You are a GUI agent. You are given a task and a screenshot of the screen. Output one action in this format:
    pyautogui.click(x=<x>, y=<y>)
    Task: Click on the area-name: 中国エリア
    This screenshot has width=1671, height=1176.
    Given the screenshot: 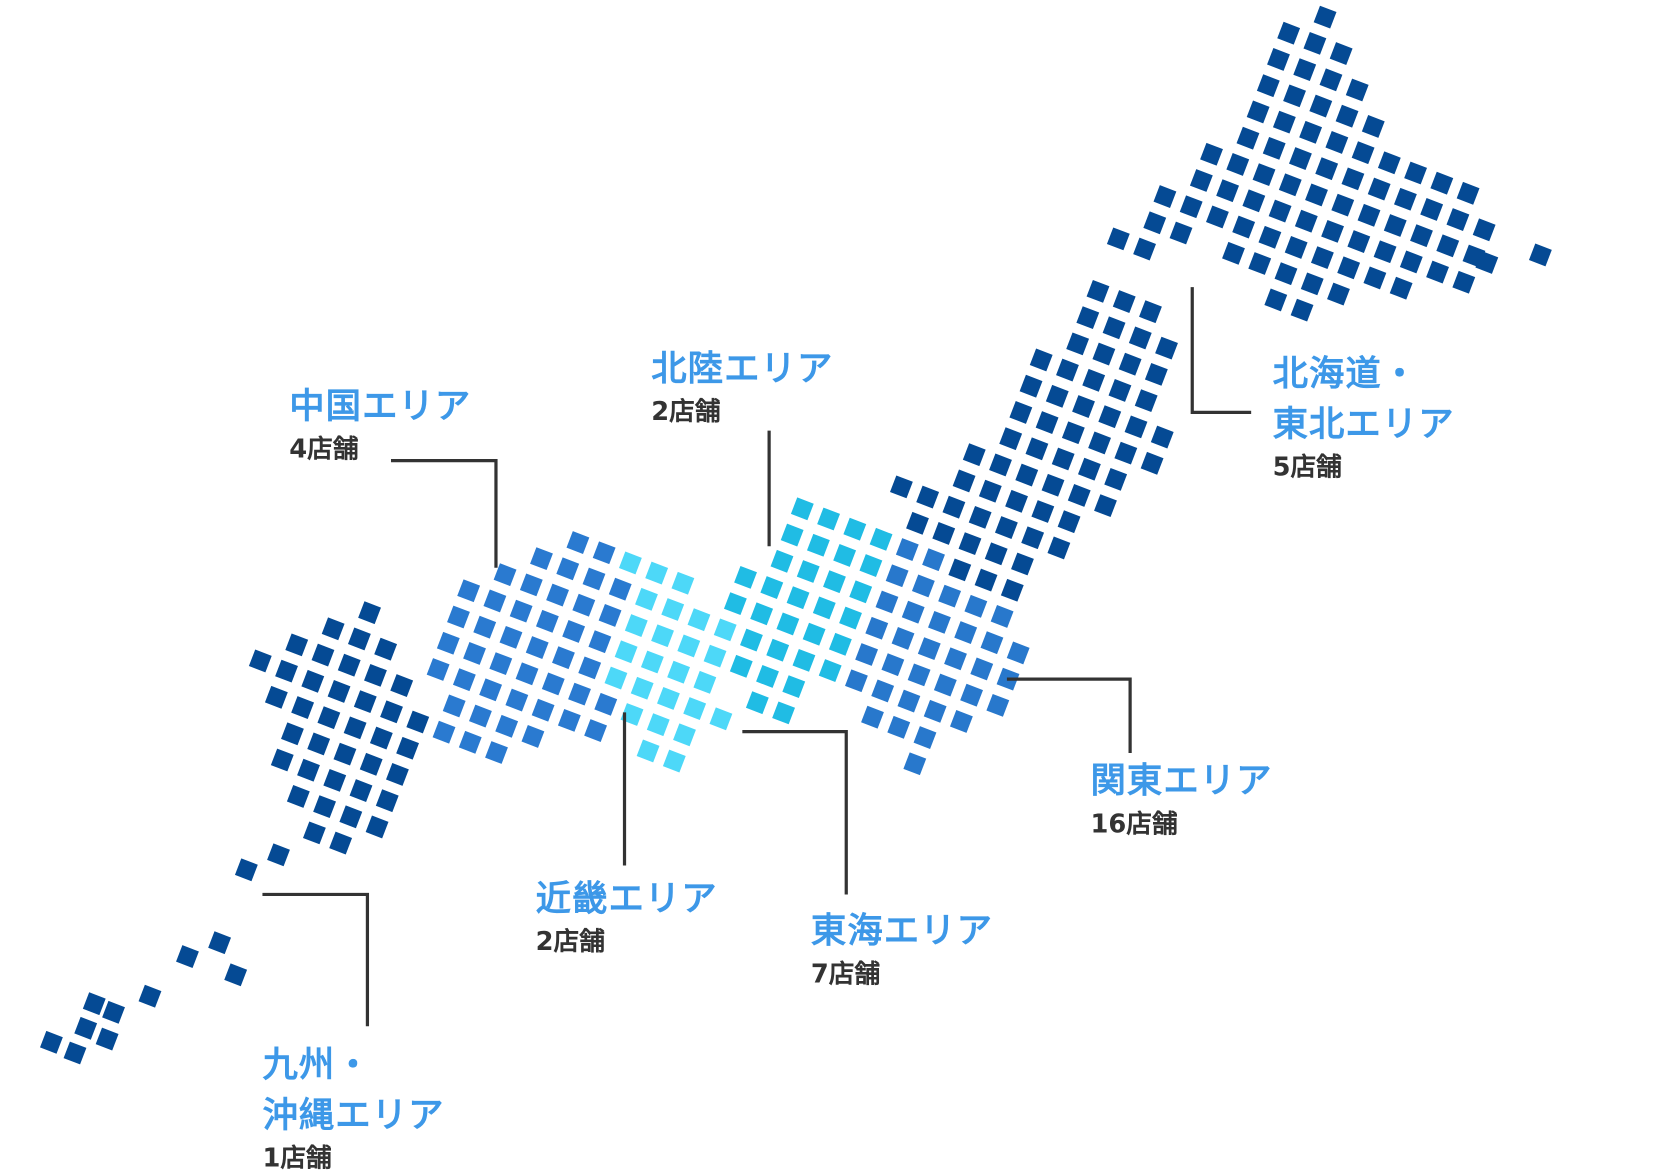 What is the action you would take?
    pyautogui.click(x=380, y=405)
    